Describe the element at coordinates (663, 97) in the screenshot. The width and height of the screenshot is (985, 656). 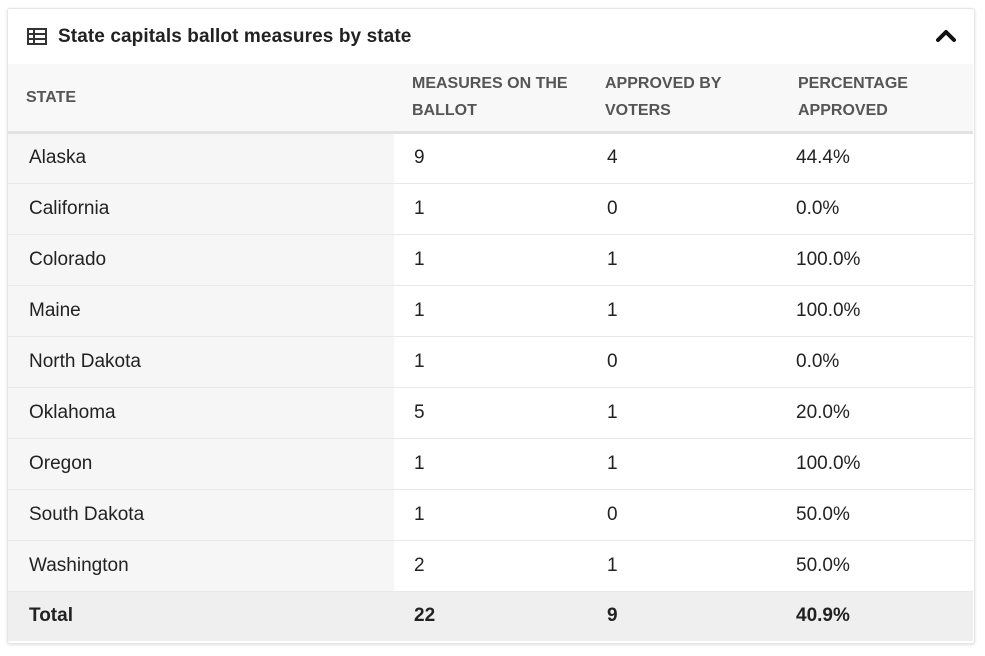
I see `column-header-approved: APPROVED BY VOTERS` at that location.